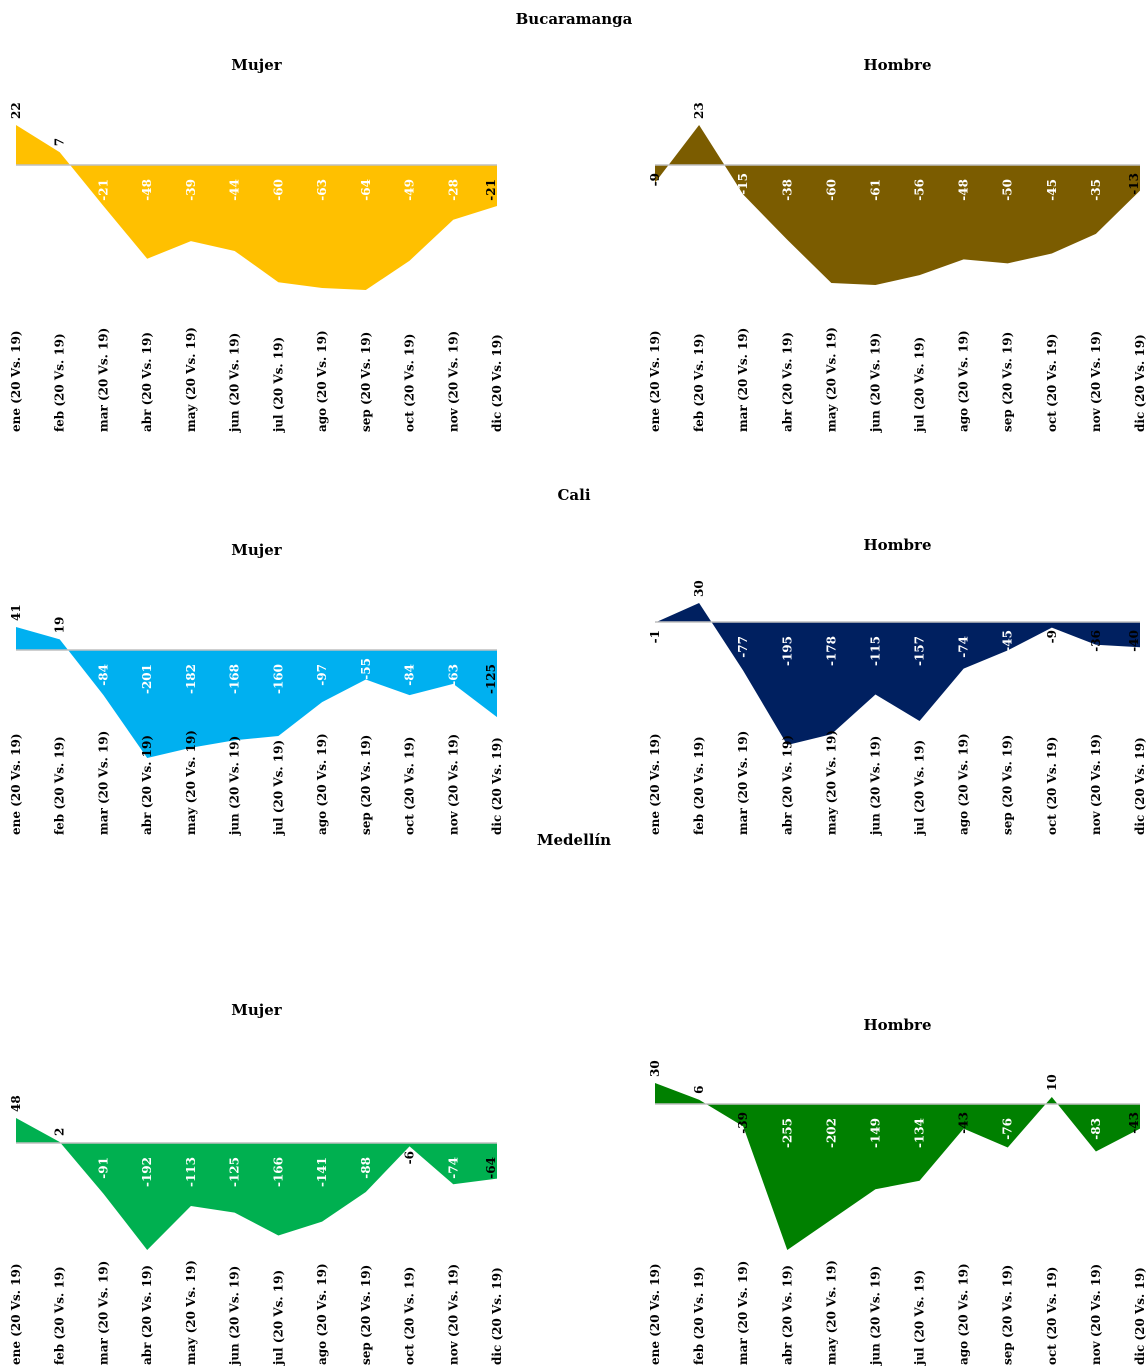 The image size is (1148, 1368). Describe the element at coordinates (920, 190) in the screenshot. I see `data-label: -56` at that location.